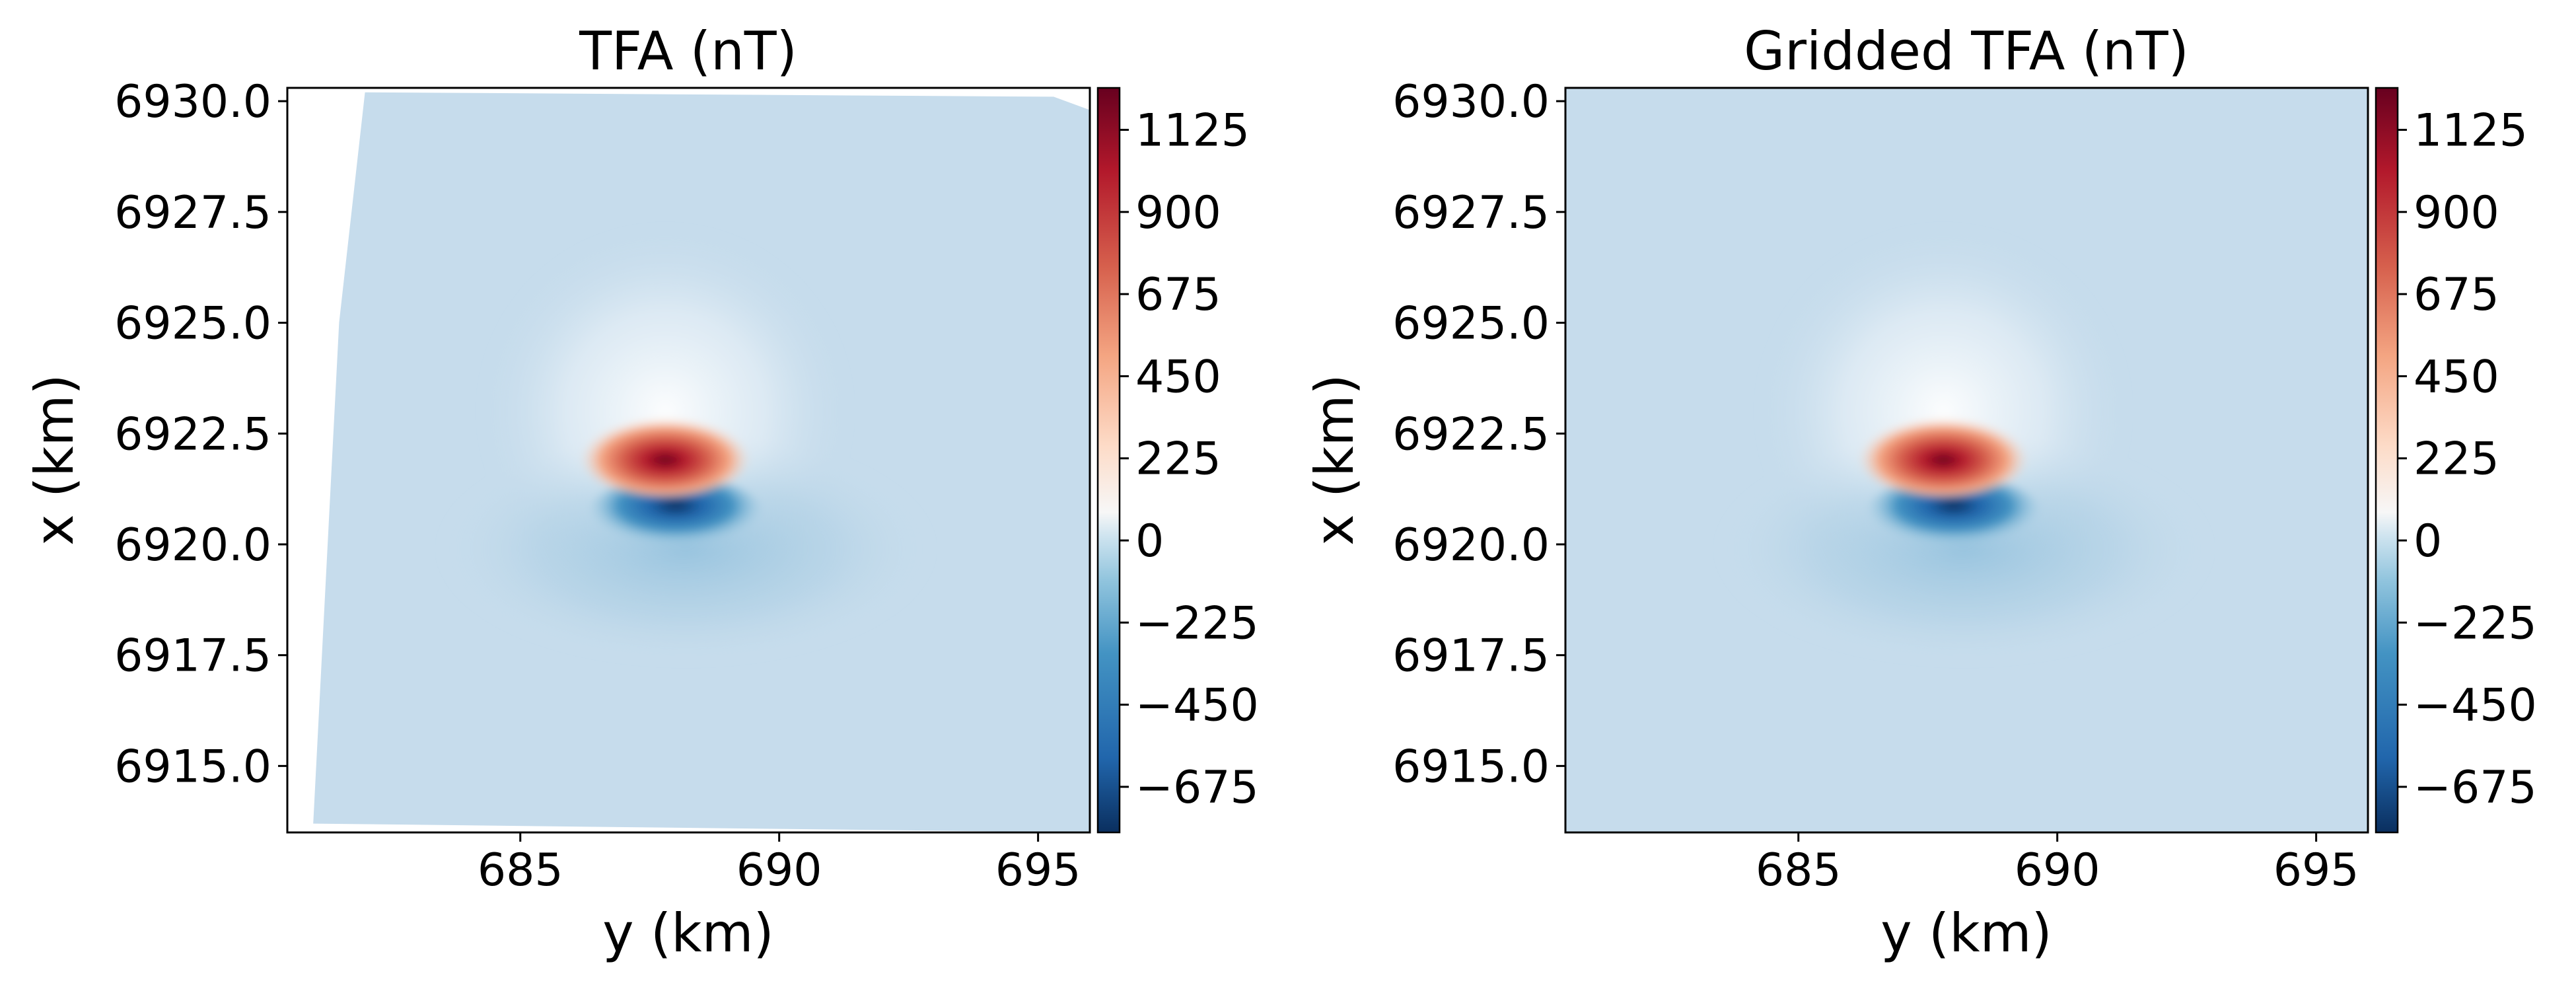 This screenshot has height=991, width=2576. Describe the element at coordinates (688, 51) in the screenshot. I see `chart-title: TFA (nT)` at that location.